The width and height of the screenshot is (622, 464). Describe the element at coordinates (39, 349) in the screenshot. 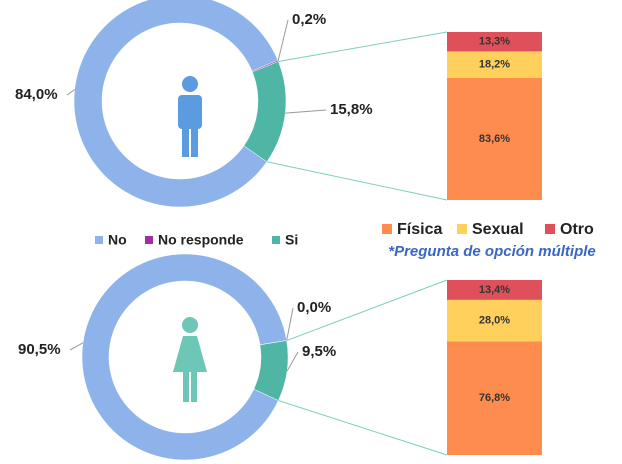

I see `value-label: 90,5%` at that location.